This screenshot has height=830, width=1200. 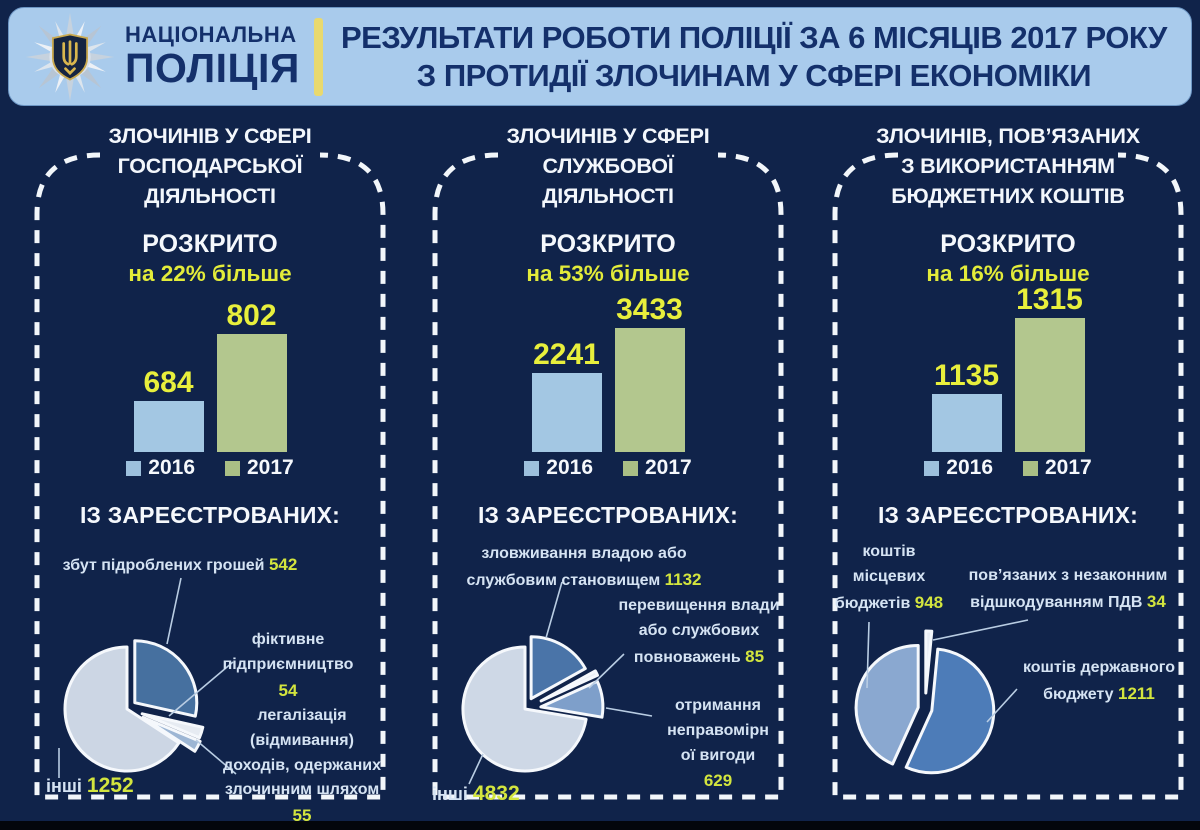 I want to click on bar-value-2017: 1315, so click(x=1049, y=299).